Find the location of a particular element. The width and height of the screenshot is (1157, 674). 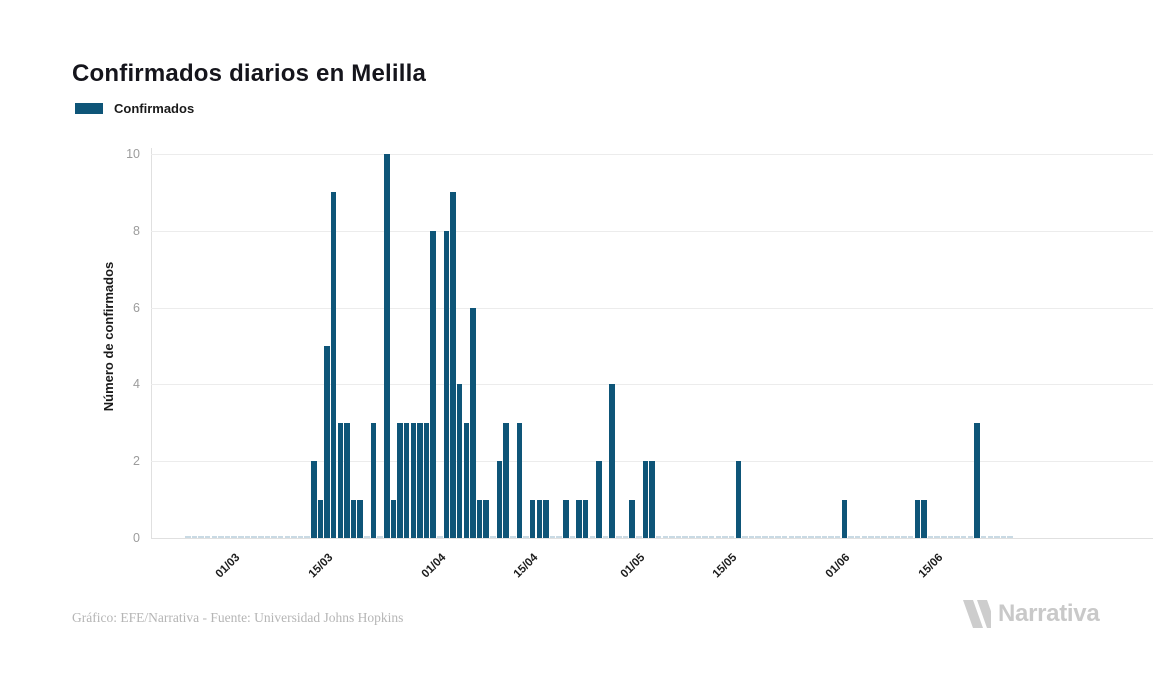

bar-17/03 is located at coordinates (340, 480).